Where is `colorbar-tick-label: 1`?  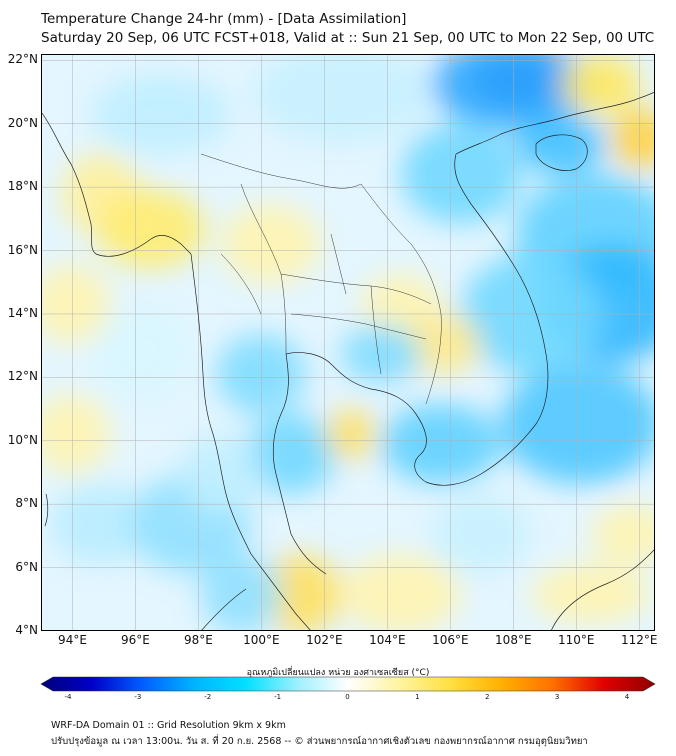
colorbar-tick-label: 1 is located at coordinates (417, 697).